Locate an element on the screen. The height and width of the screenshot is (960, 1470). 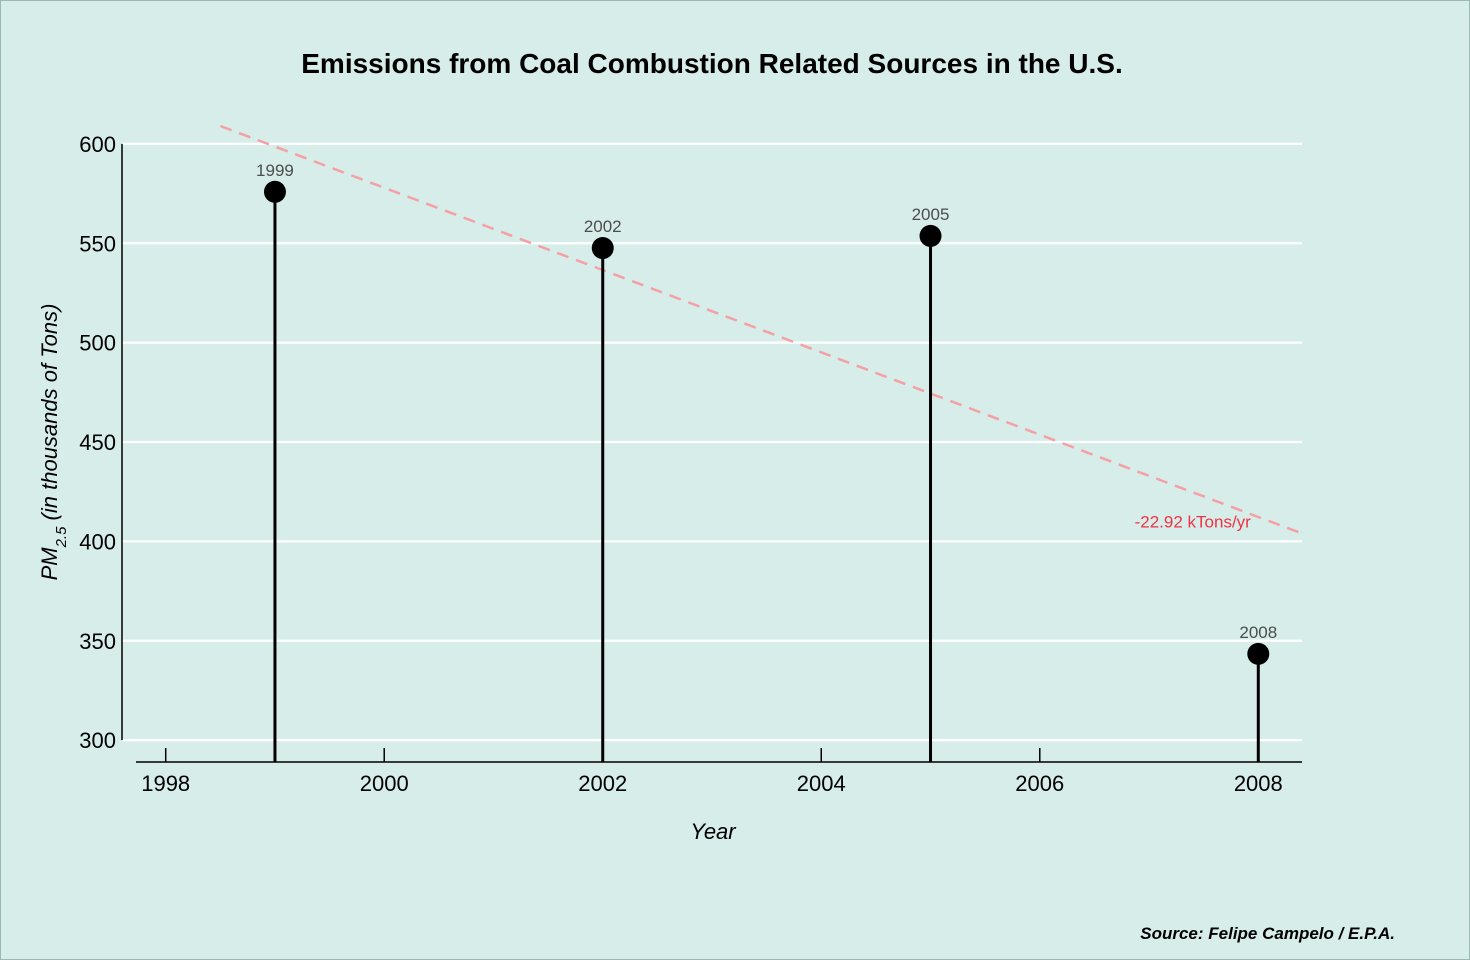
y-tick-label: 300 is located at coordinates (97, 740).